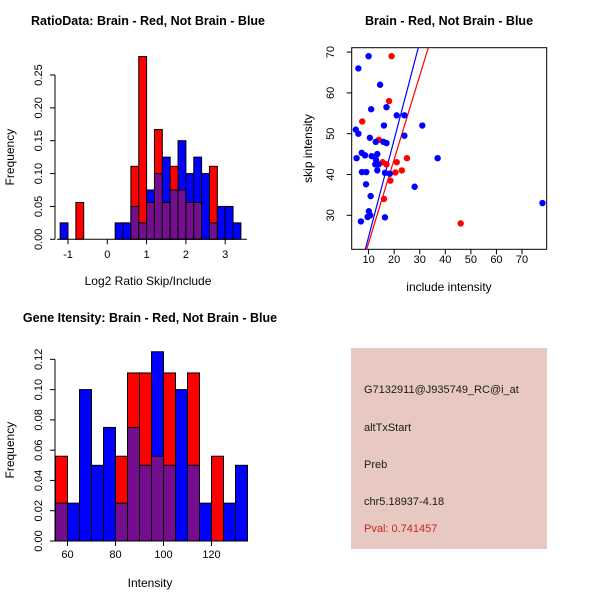  I want to click on x-tick-label: -1, so click(68, 255).